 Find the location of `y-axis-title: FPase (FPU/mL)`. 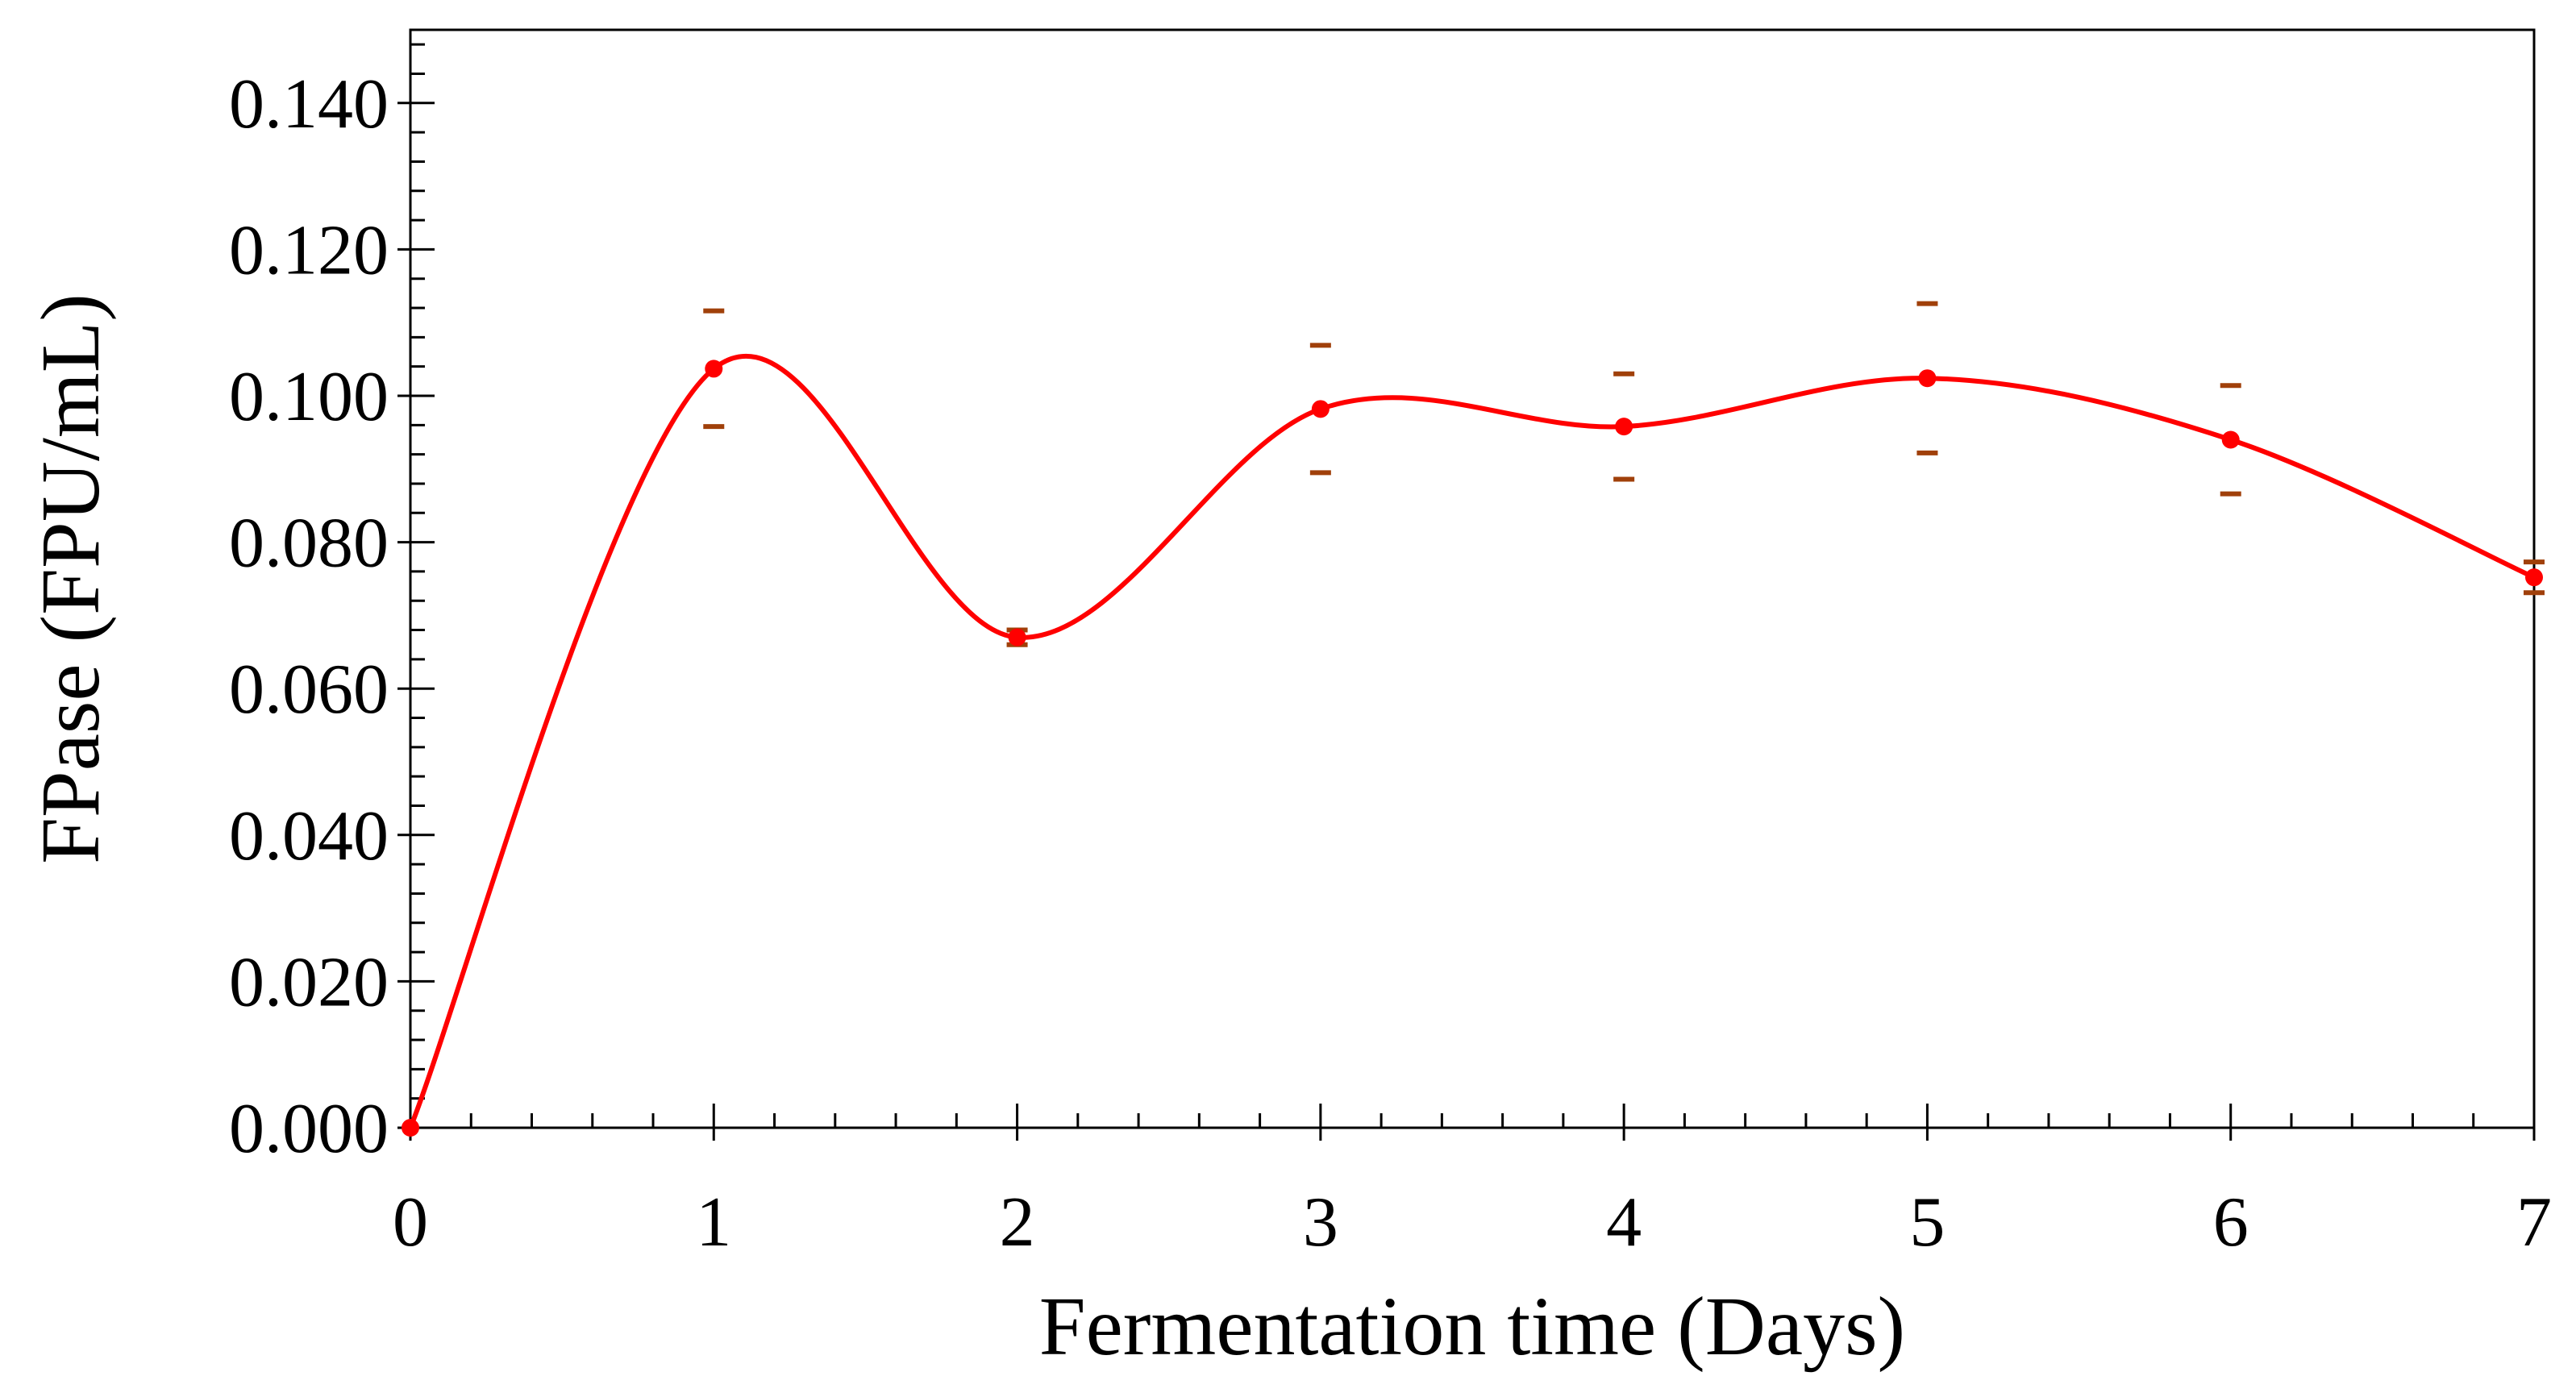

y-axis-title: FPase (FPU/mL) is located at coordinates (70, 578).